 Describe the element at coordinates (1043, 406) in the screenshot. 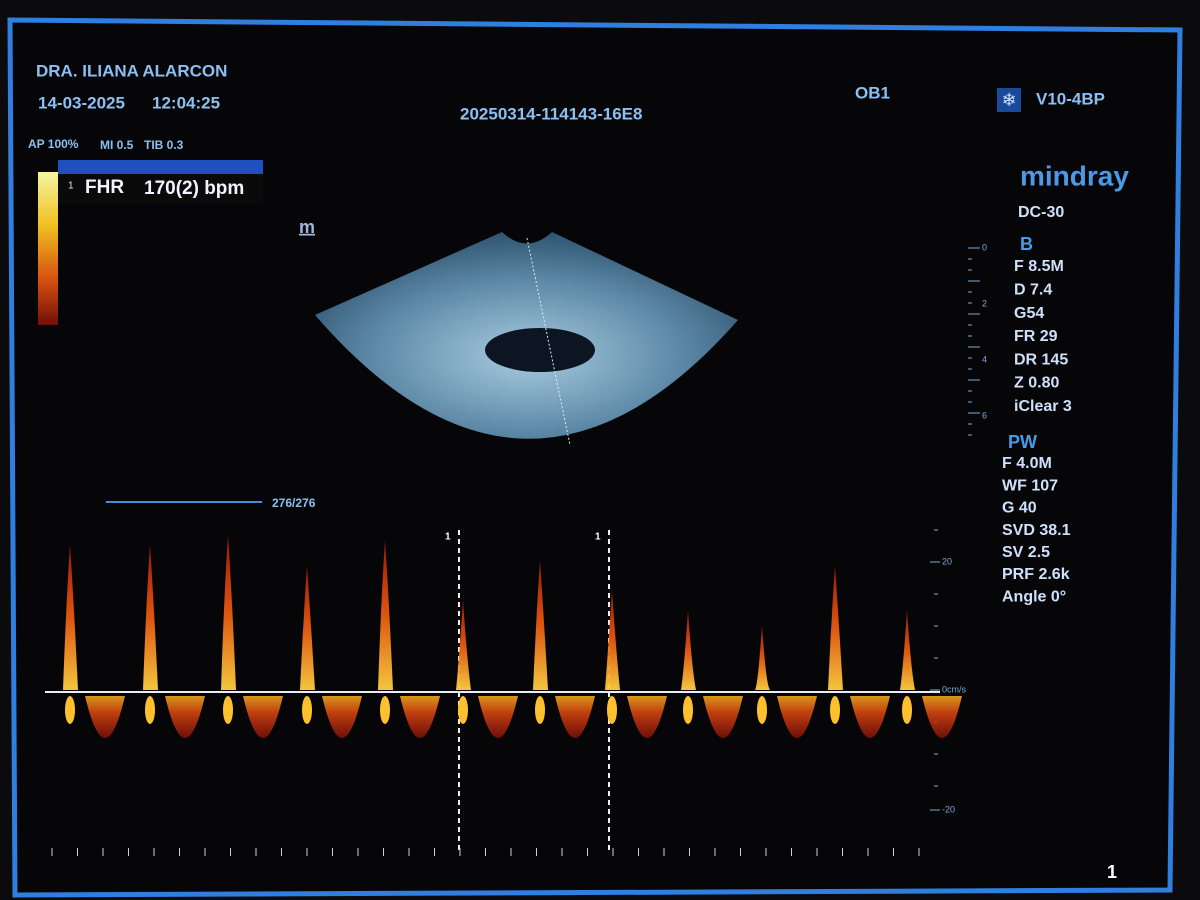

I see `b-mode-param: iClear 3` at that location.